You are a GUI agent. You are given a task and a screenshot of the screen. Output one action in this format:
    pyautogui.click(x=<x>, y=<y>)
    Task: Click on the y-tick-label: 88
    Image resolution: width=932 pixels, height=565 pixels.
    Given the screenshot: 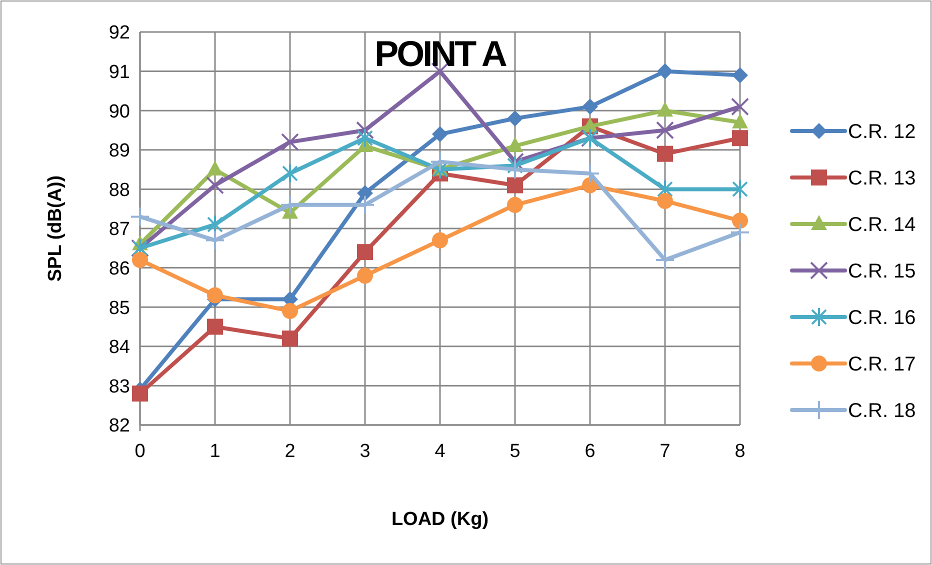 What is the action you would take?
    pyautogui.click(x=119, y=190)
    